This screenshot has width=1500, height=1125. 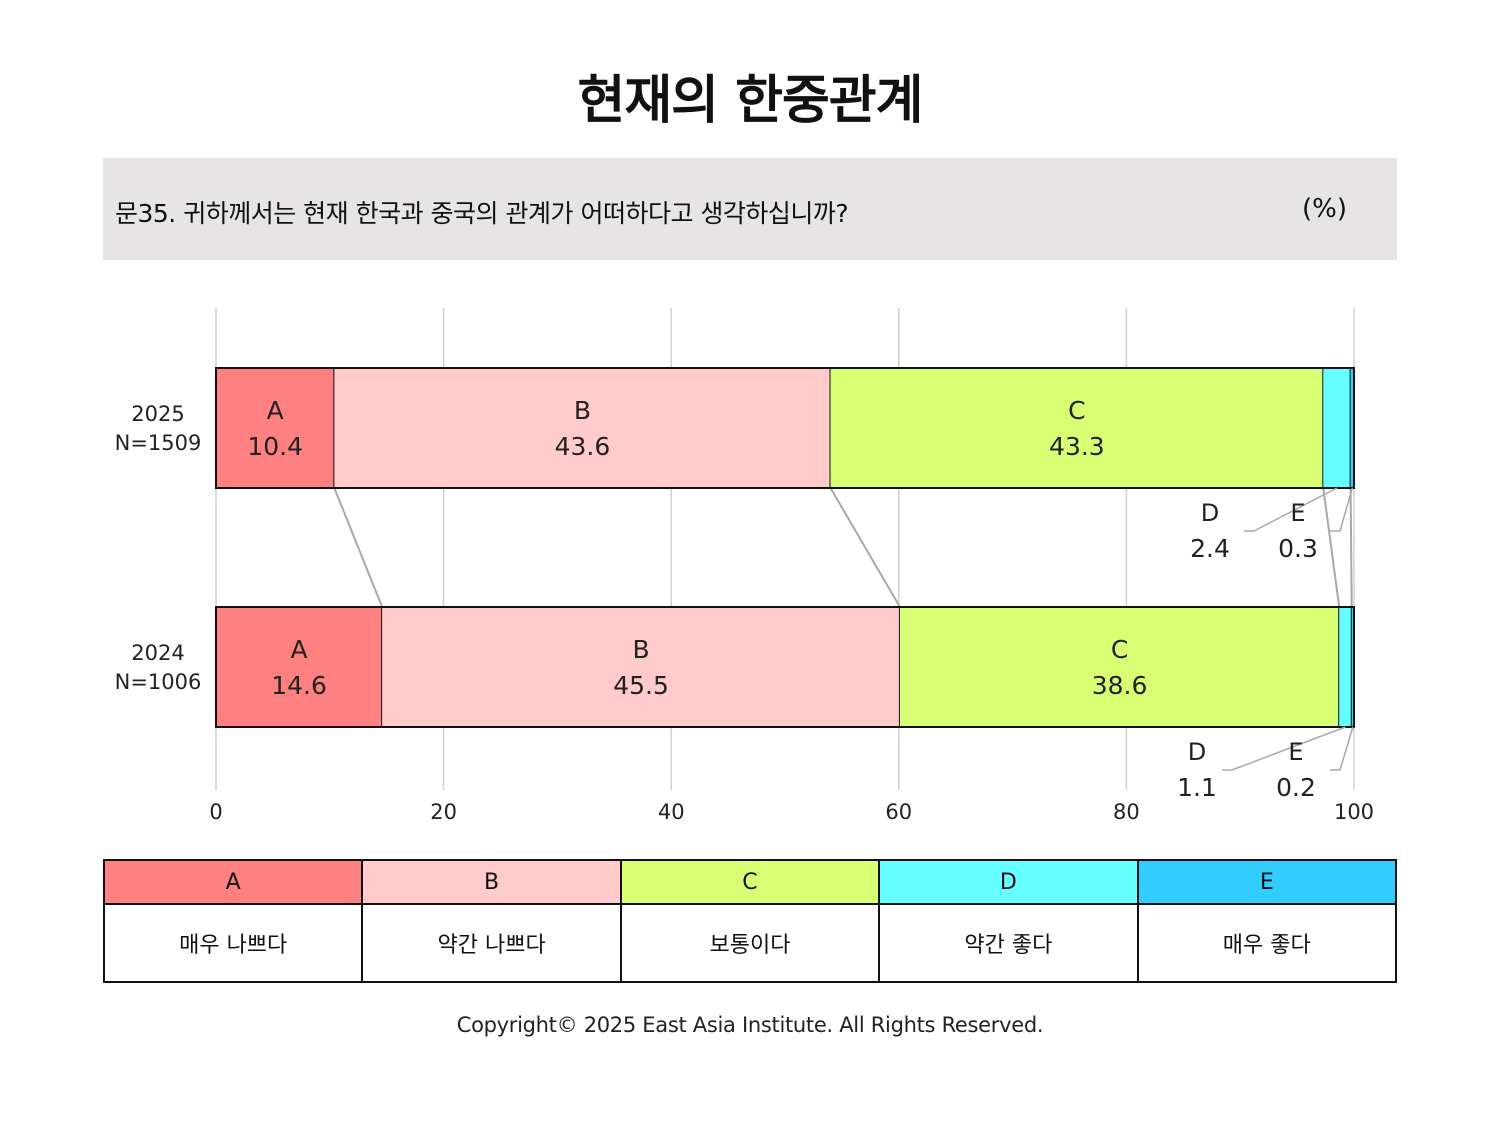 What do you see at coordinates (1267, 943) in the screenshot?
I see `legend-label-e: 매우 좋다` at bounding box center [1267, 943].